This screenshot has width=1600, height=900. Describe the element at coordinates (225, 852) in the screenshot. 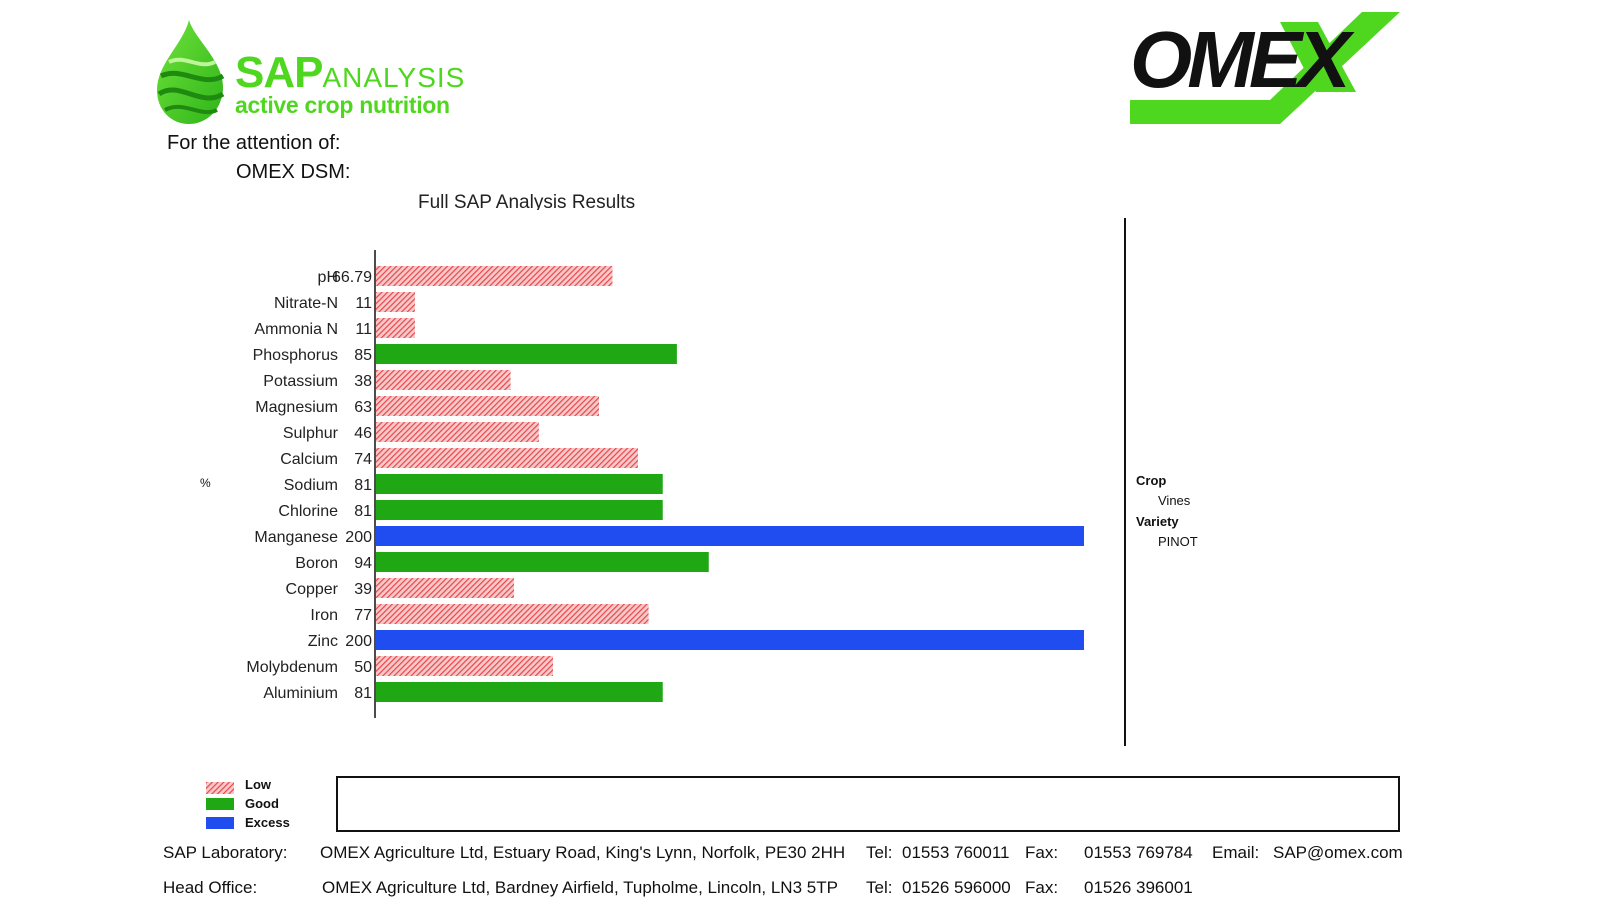

I see `lab-label: SAP Laboratory:` at that location.